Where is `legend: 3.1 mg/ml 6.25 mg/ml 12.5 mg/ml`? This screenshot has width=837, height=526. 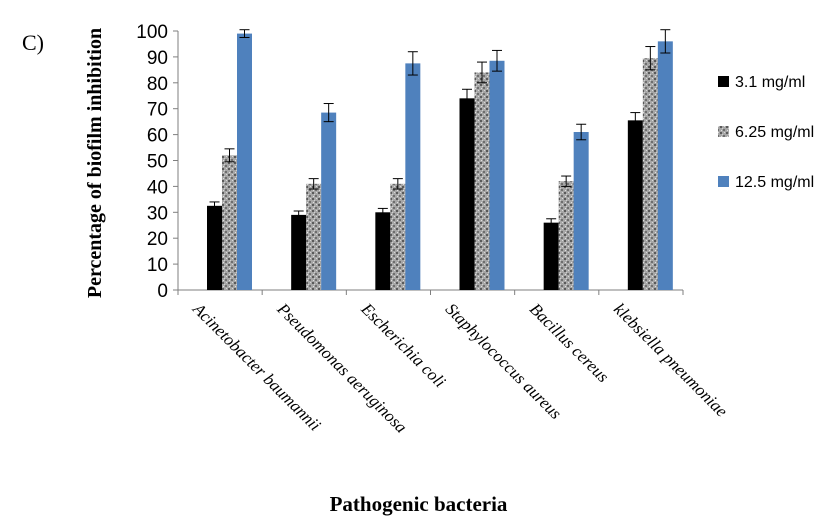 legend: 3.1 mg/ml 6.25 mg/ml 12.5 mg/ml is located at coordinates (766, 132).